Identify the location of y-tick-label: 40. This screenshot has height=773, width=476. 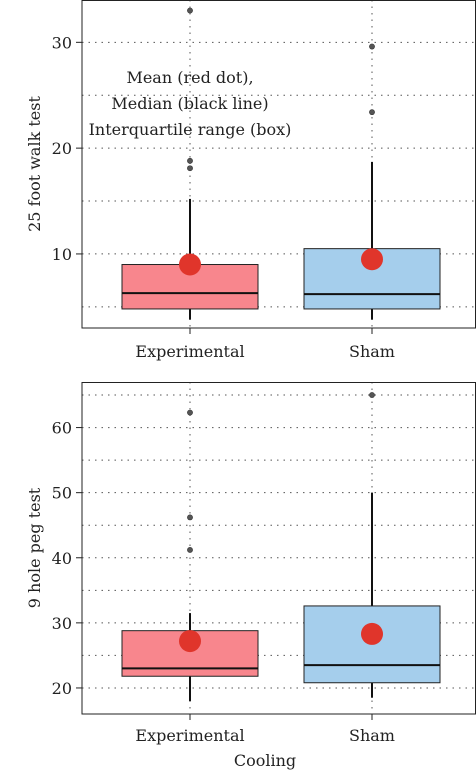
(62, 558).